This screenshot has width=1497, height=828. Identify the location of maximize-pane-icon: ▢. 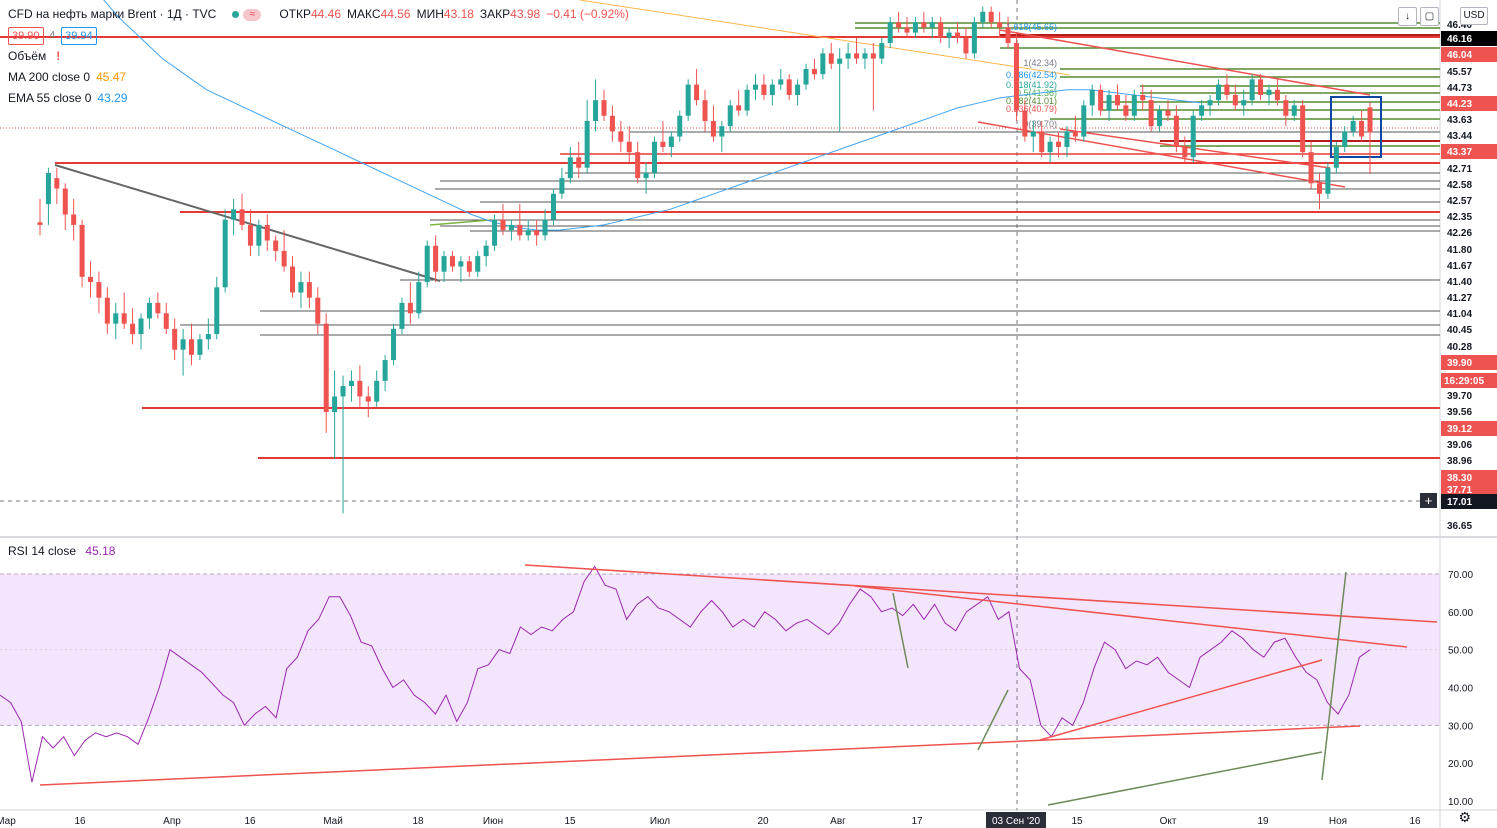
(1429, 16).